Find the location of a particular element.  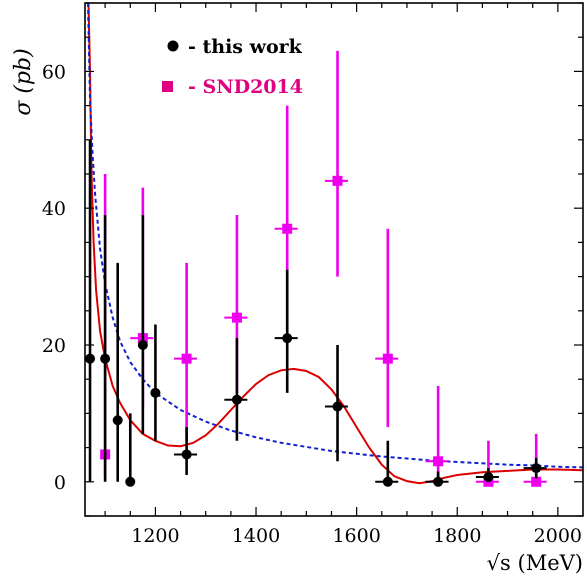

y-axis-label: σ (pb) is located at coordinates (23, 81).